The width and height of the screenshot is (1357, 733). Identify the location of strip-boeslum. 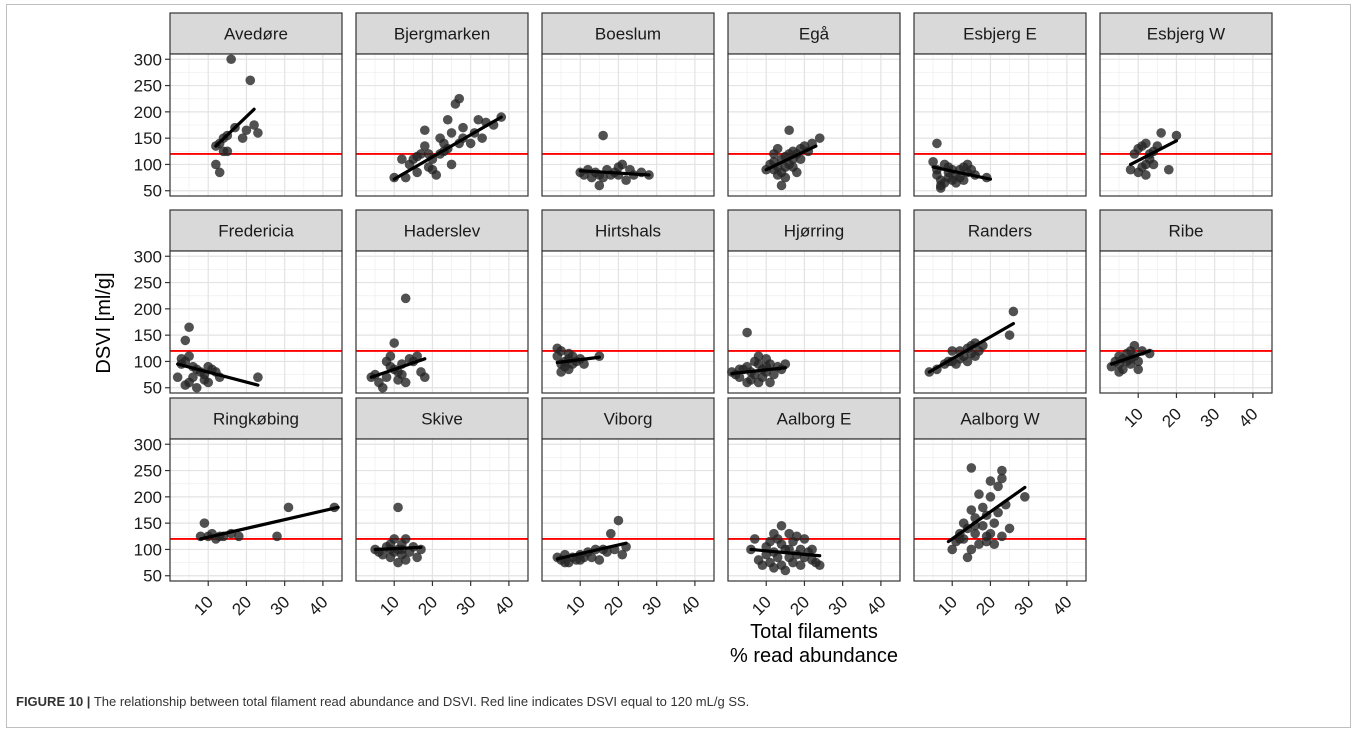
(628, 33).